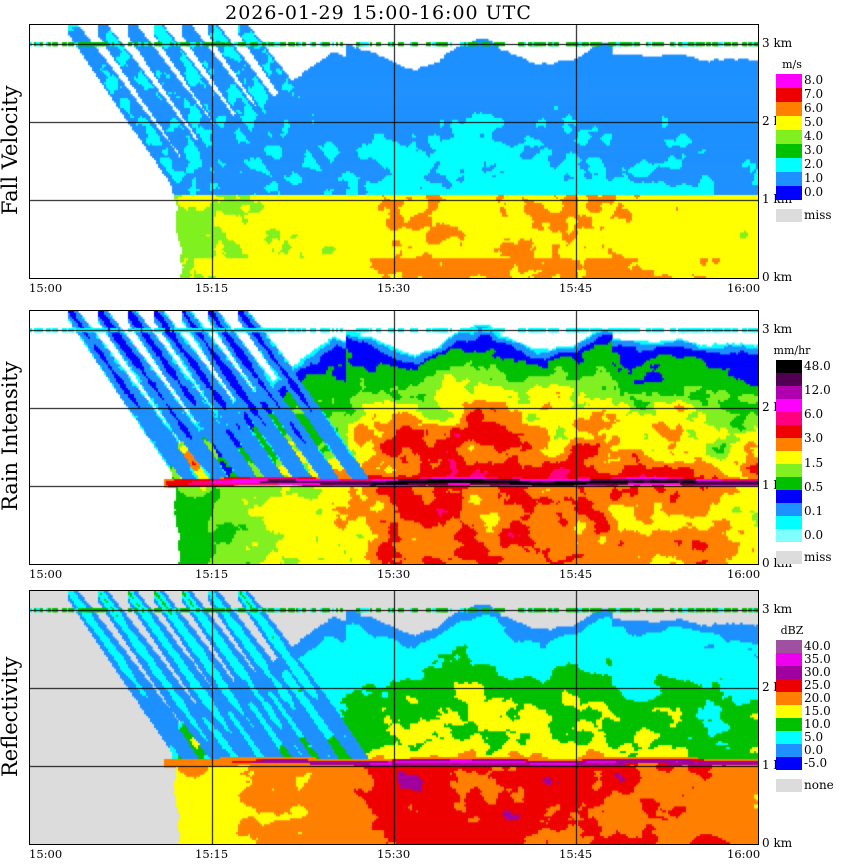 This screenshot has width=850, height=868. I want to click on panel-rain-intensity-ylabel: Rain Intensity, so click(11, 436).